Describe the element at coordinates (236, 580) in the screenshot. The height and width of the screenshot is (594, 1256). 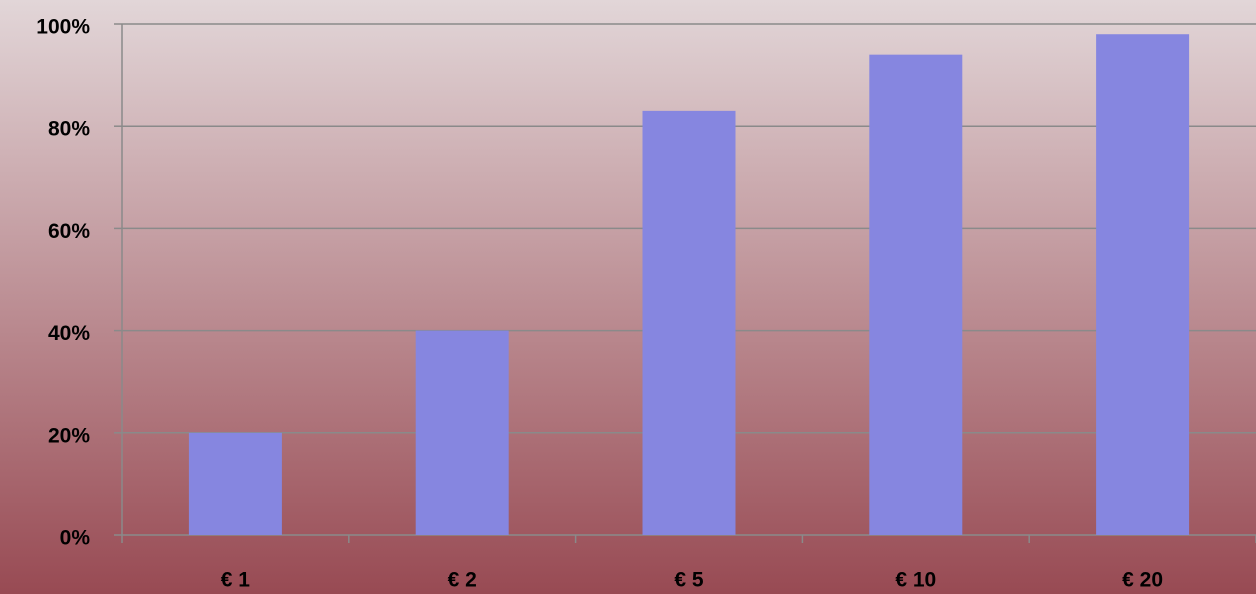
I see `x-tick-label: € 1` at that location.